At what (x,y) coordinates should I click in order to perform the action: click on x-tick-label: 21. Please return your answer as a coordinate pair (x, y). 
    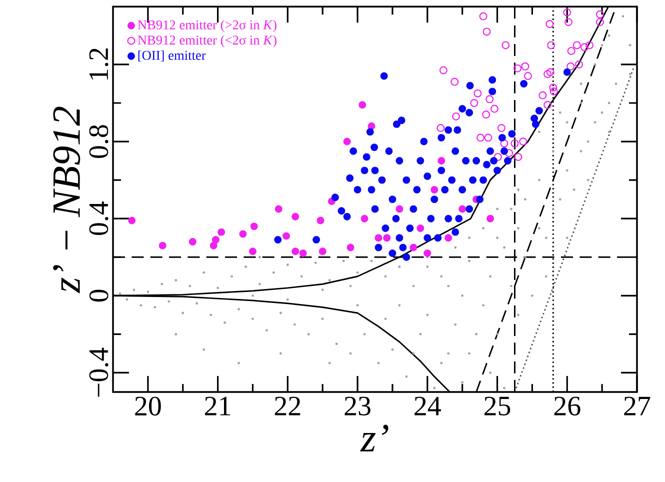
    Looking at the image, I should click on (217, 406).